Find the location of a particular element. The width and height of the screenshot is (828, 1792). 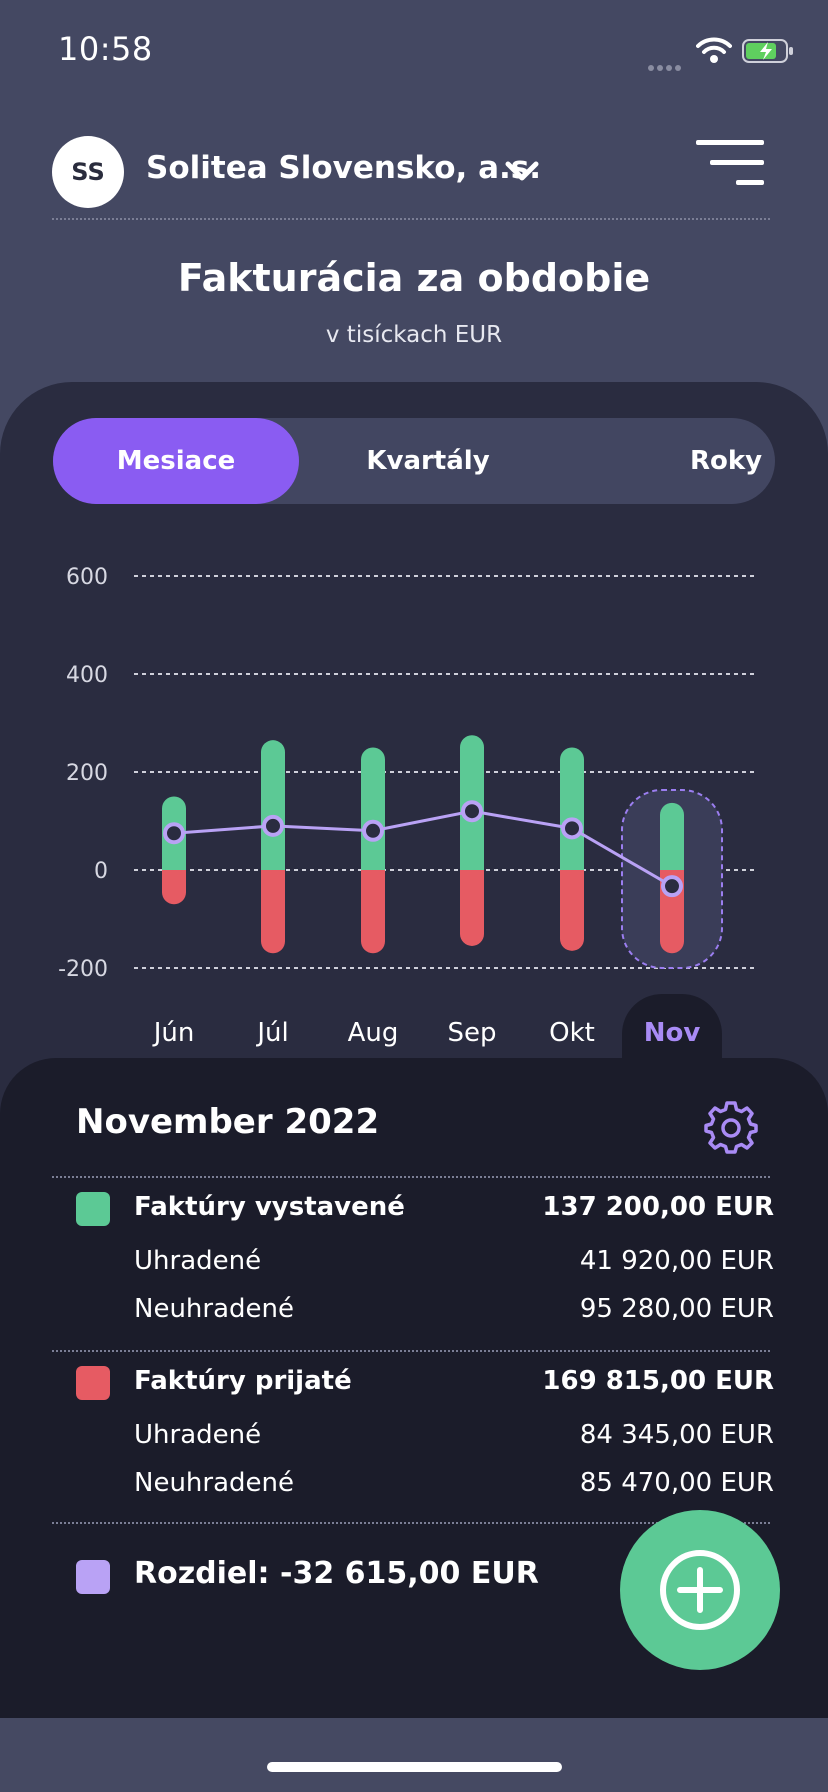

month-tab-5: Nov is located at coordinates (672, 1033).